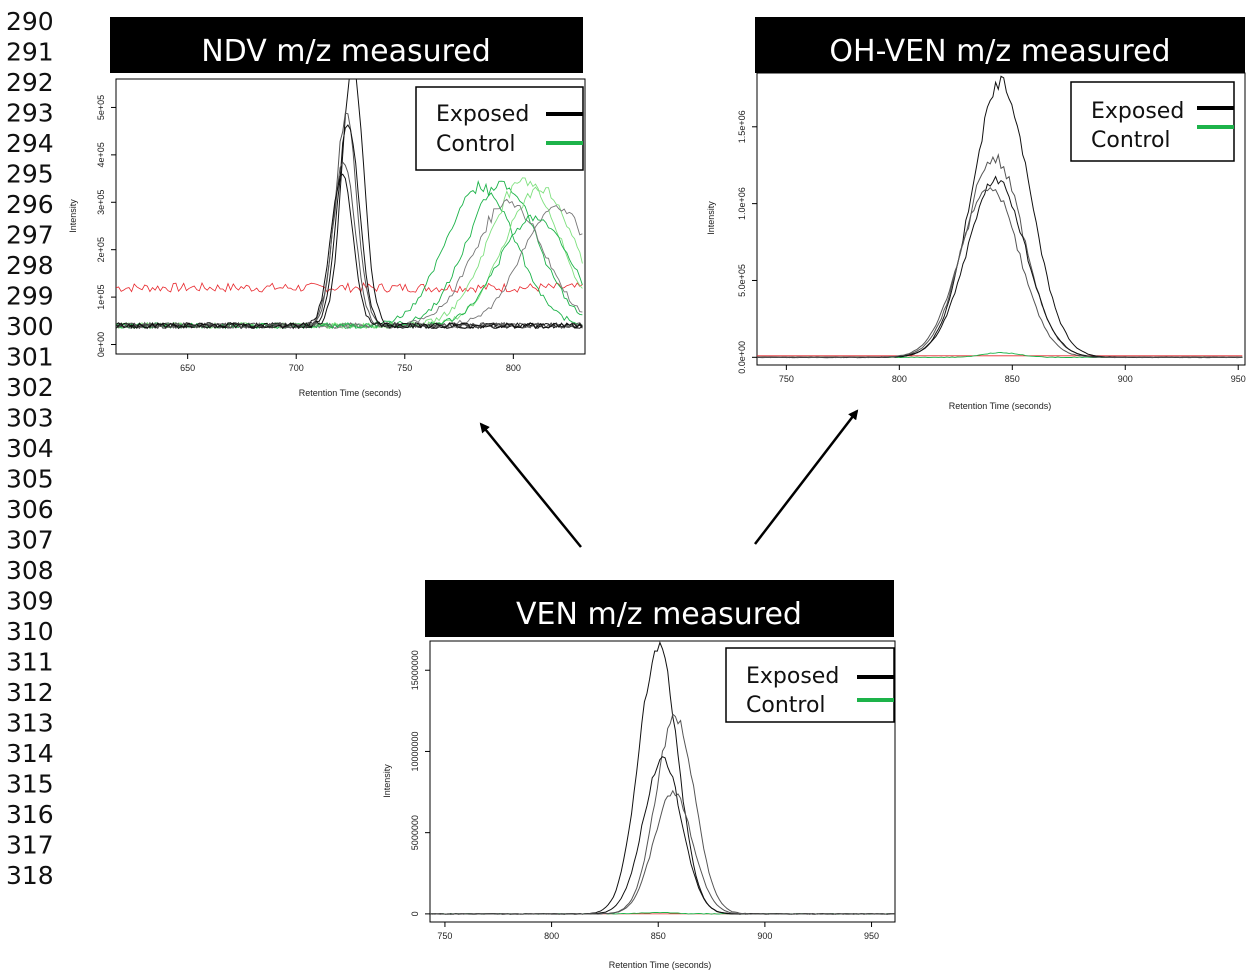 The width and height of the screenshot is (1251, 973). Describe the element at coordinates (711, 218) in the screenshot. I see `ylabel-ohven: Intensity` at that location.